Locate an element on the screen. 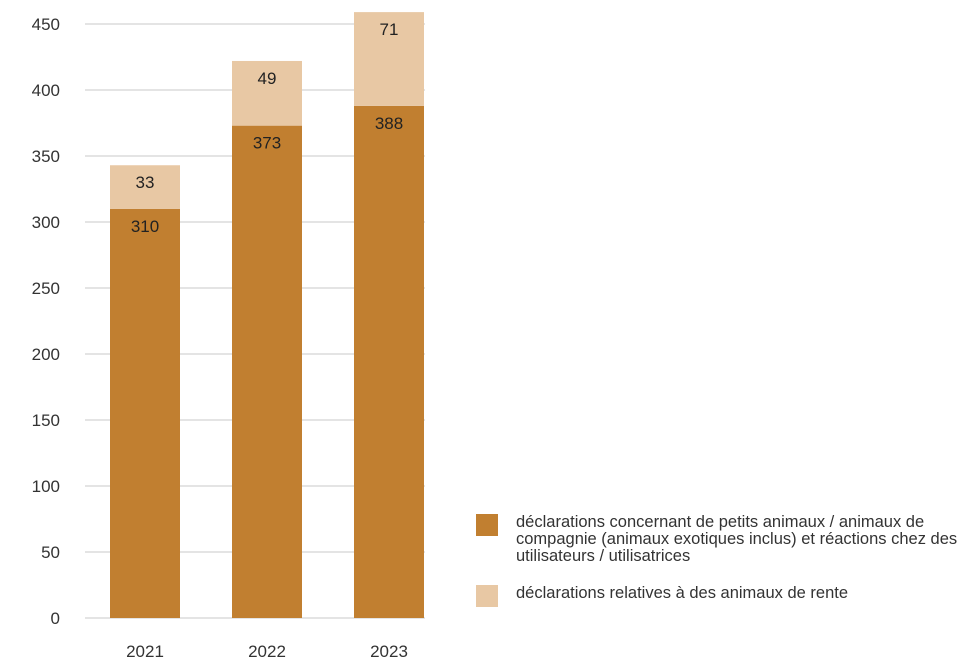  data-label-2021-series-2: 33 is located at coordinates (145, 182).